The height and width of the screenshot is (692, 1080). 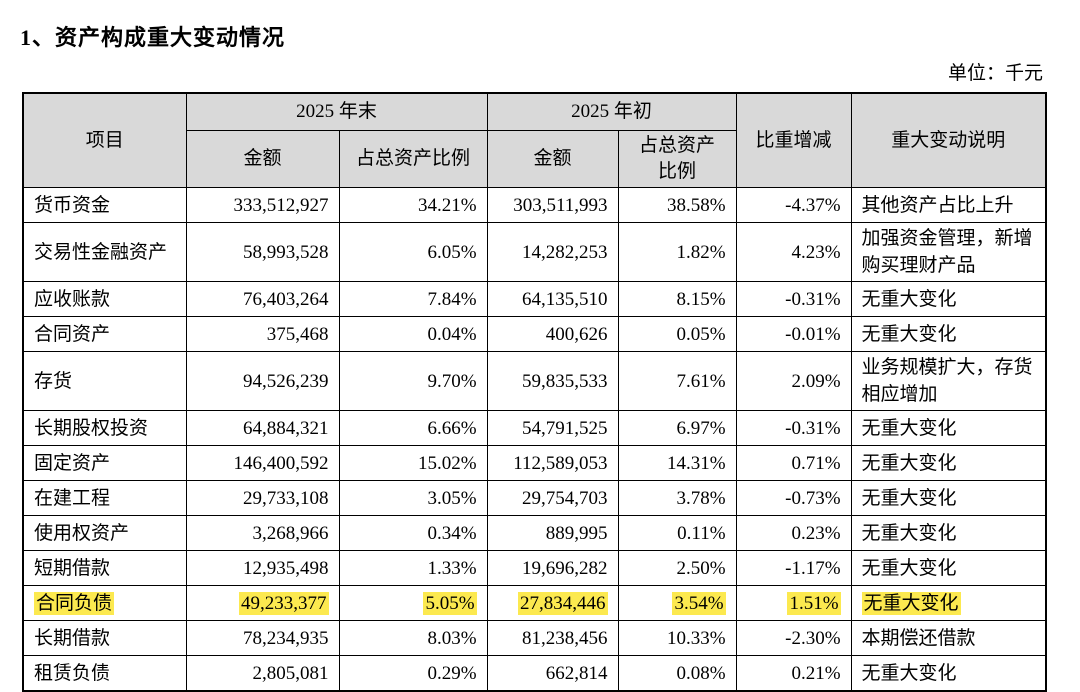 I want to click on cell-pct-start: 3.54%, so click(x=677, y=603).